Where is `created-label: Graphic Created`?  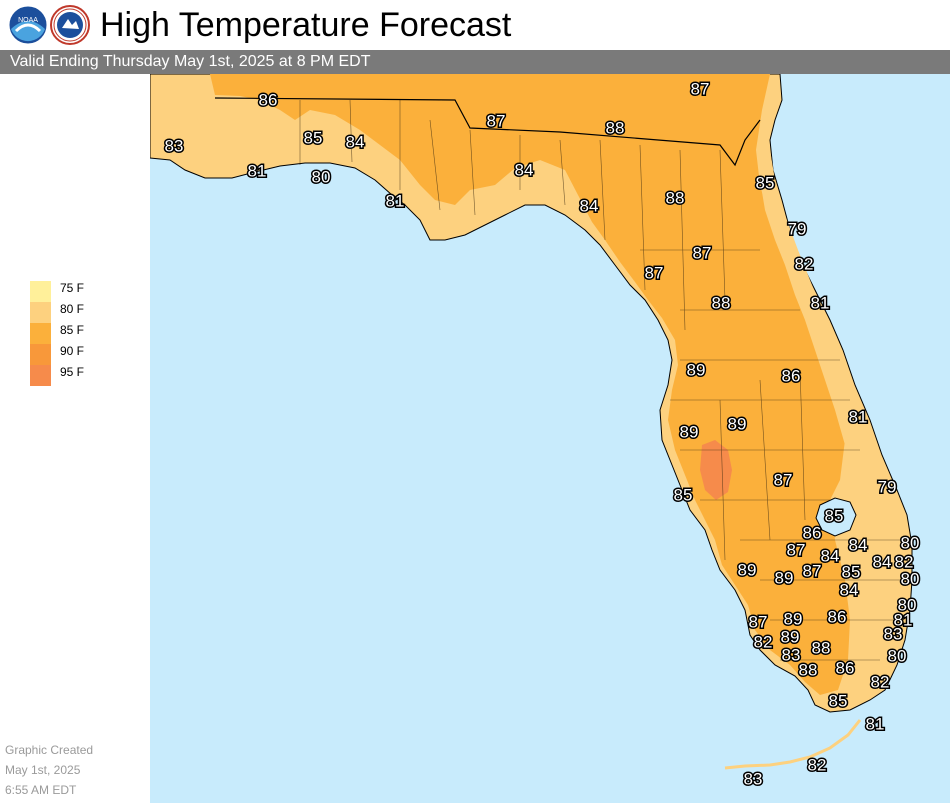
created-label: Graphic Created is located at coordinates (49, 750).